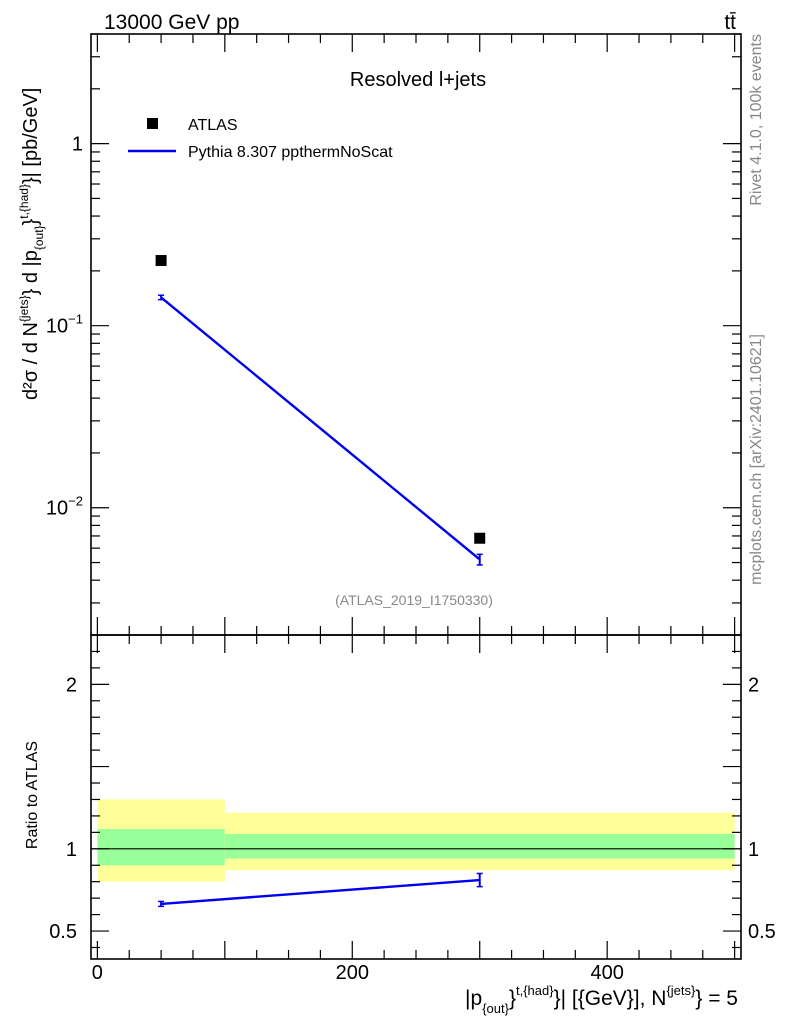  I want to click on x-tick-label: 0, so click(97, 973).